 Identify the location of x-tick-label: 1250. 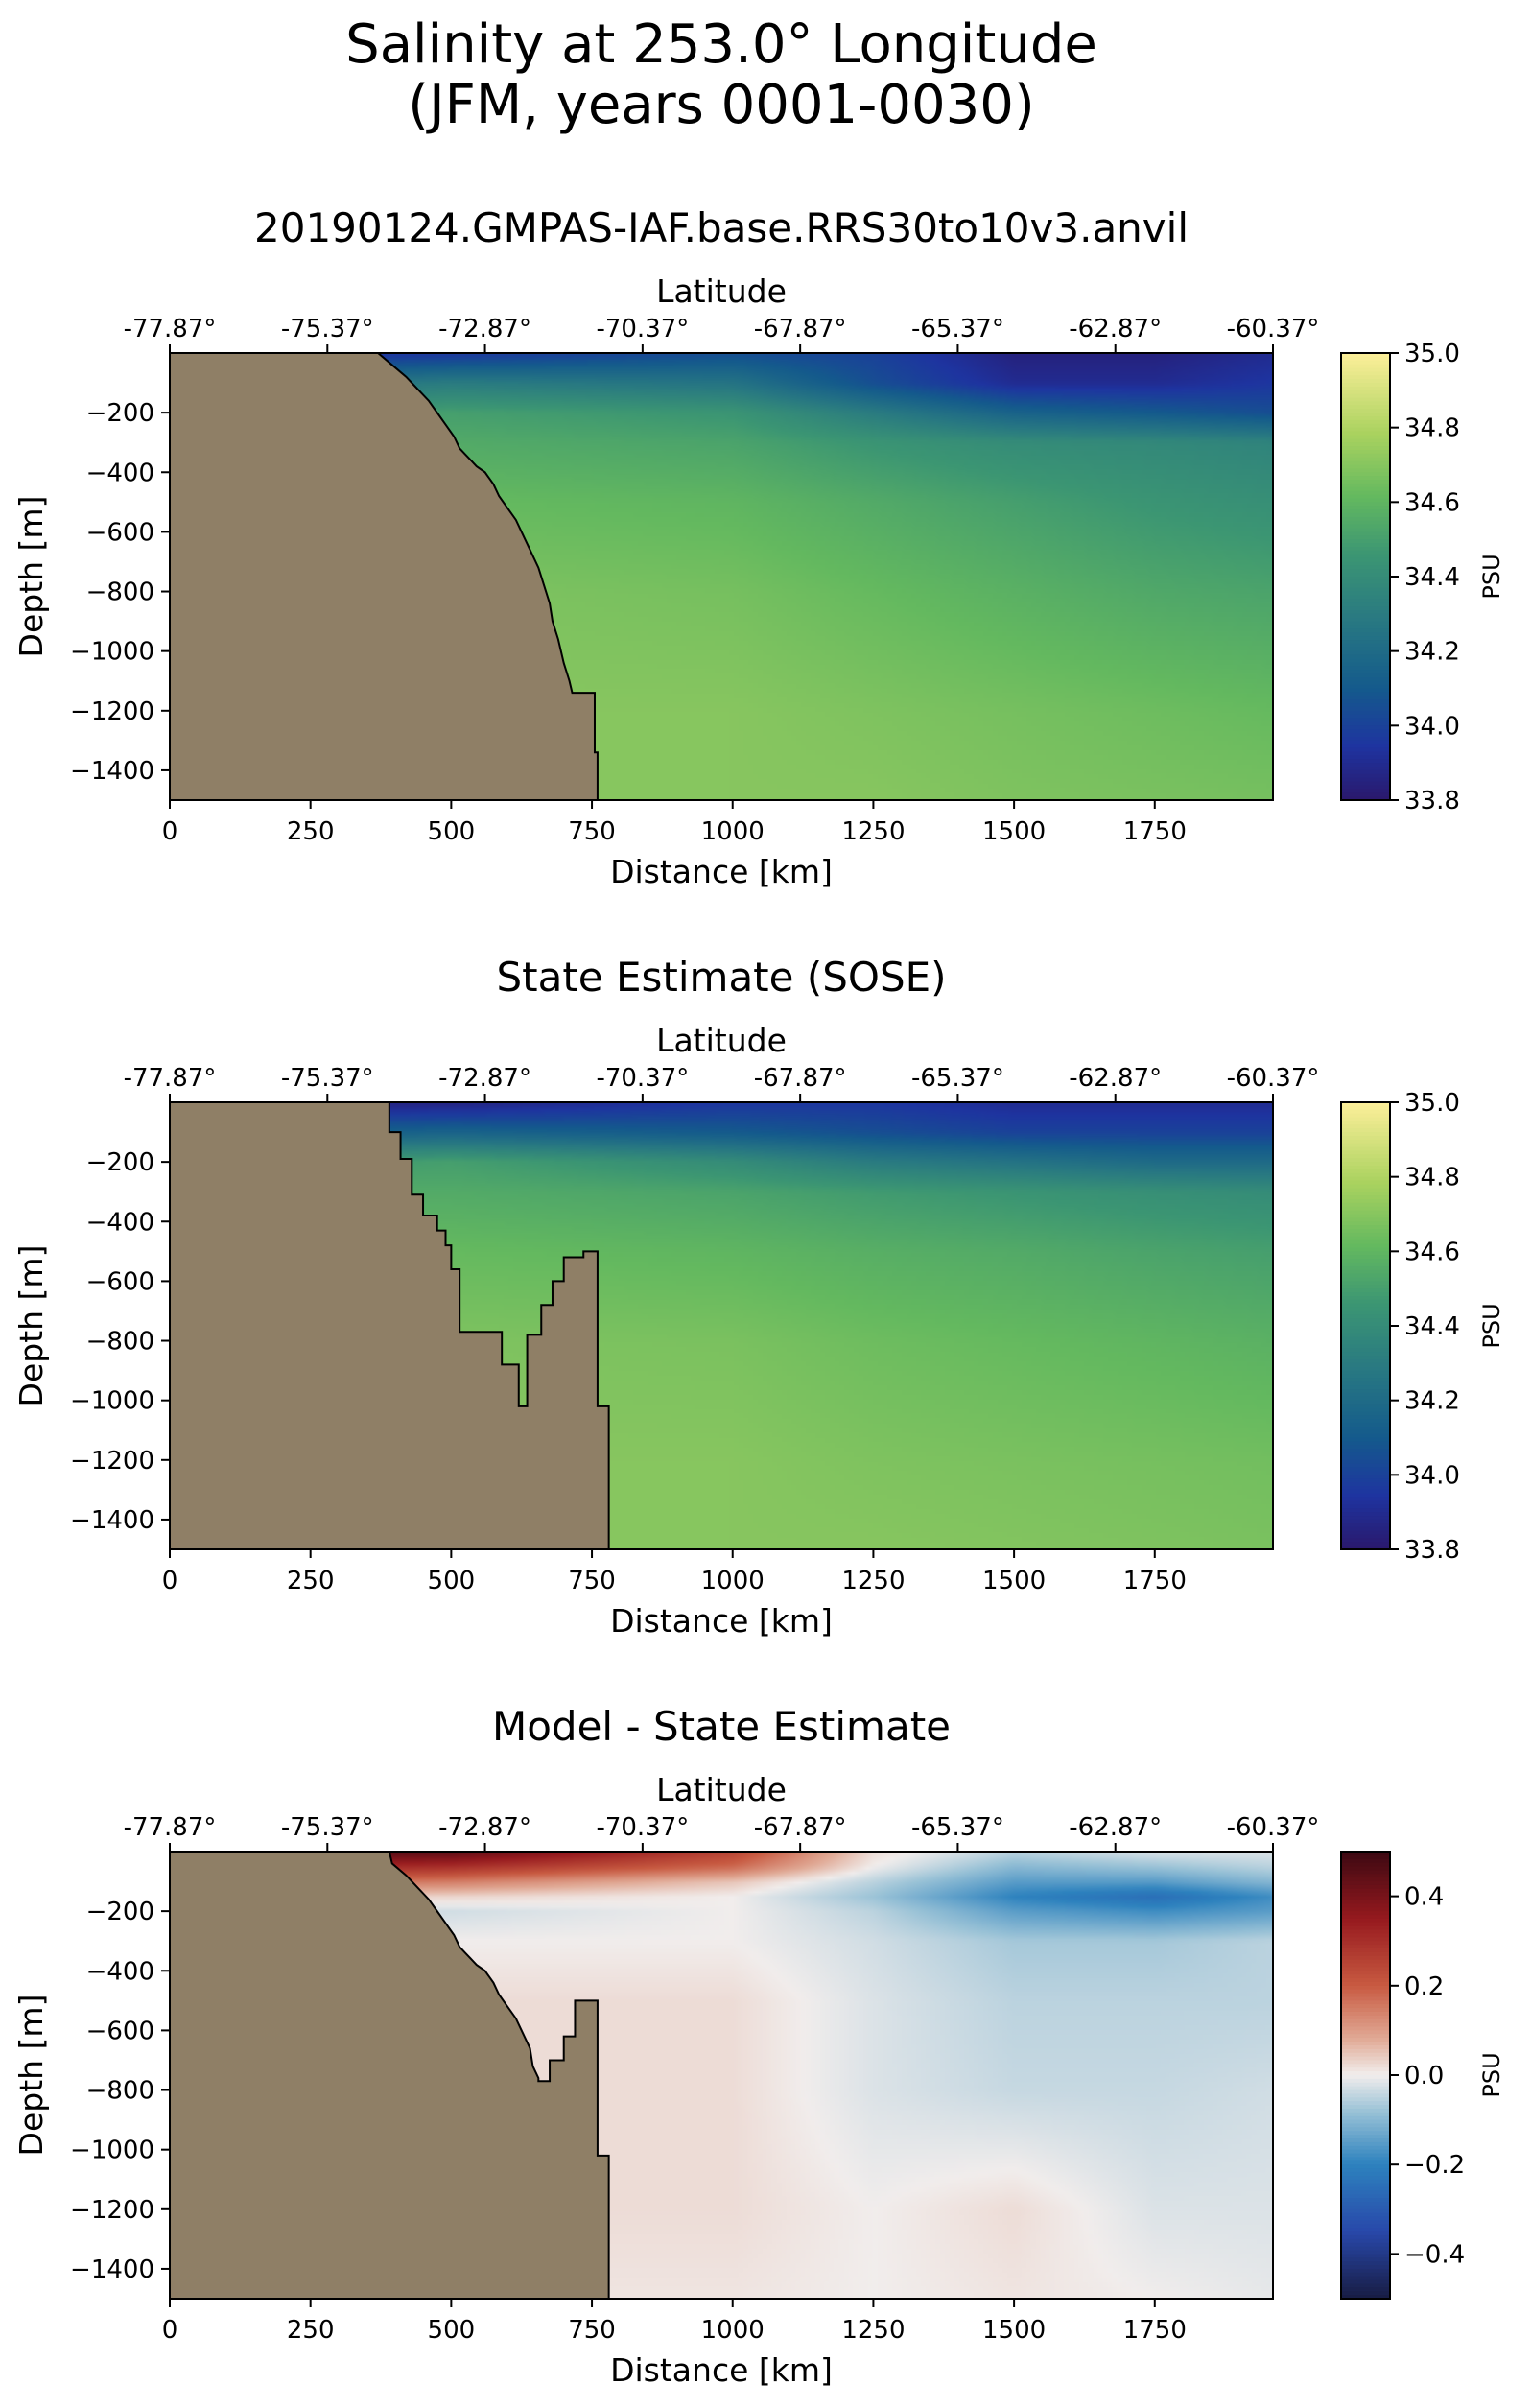
(873, 831).